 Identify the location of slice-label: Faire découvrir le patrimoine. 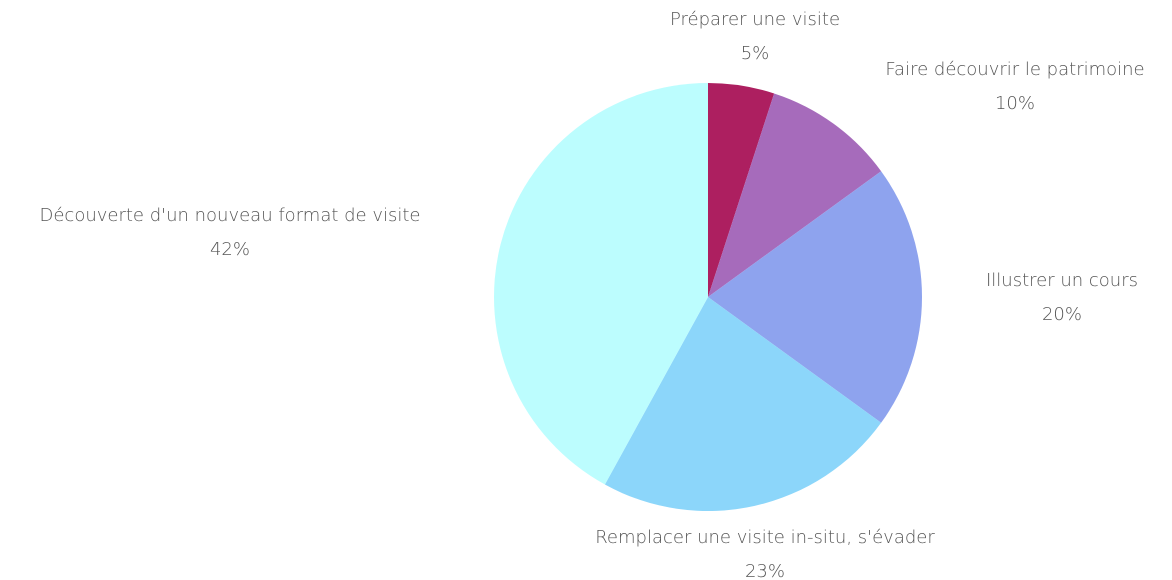
(1014, 69).